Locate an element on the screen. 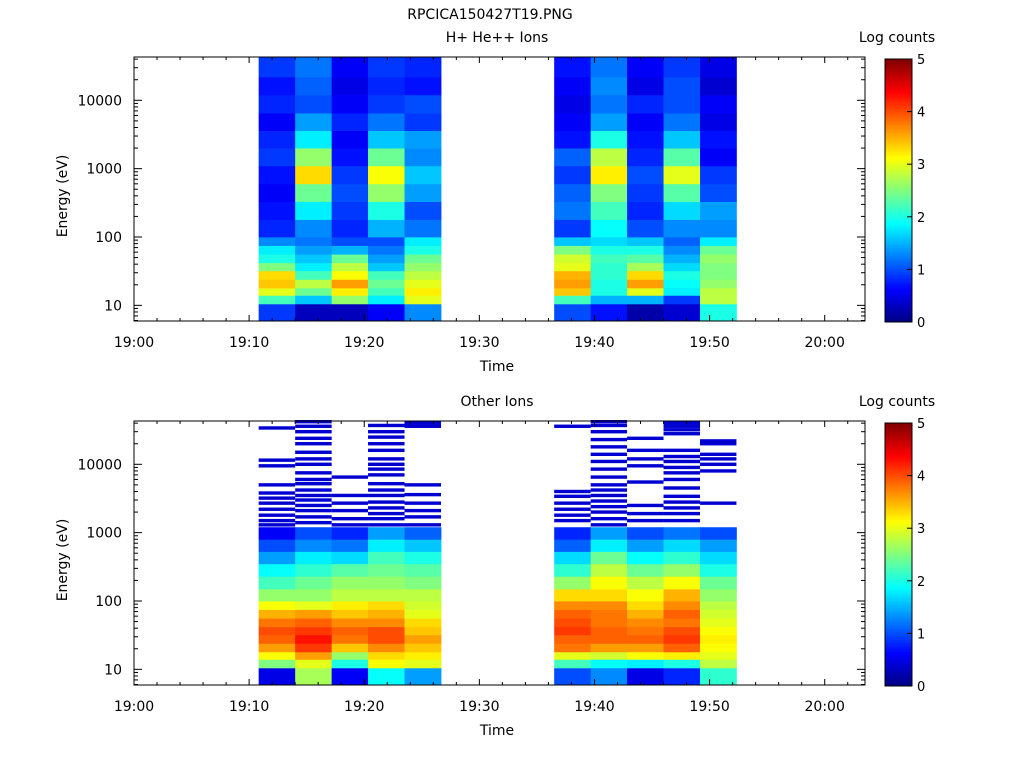  colorbar-tick-label: 4 is located at coordinates (921, 113).